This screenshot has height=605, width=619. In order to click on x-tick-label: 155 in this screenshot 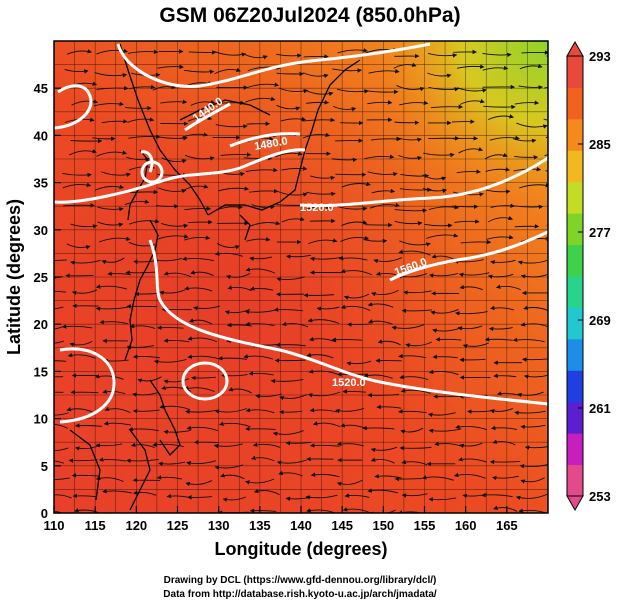, I will do `click(425, 525)`.